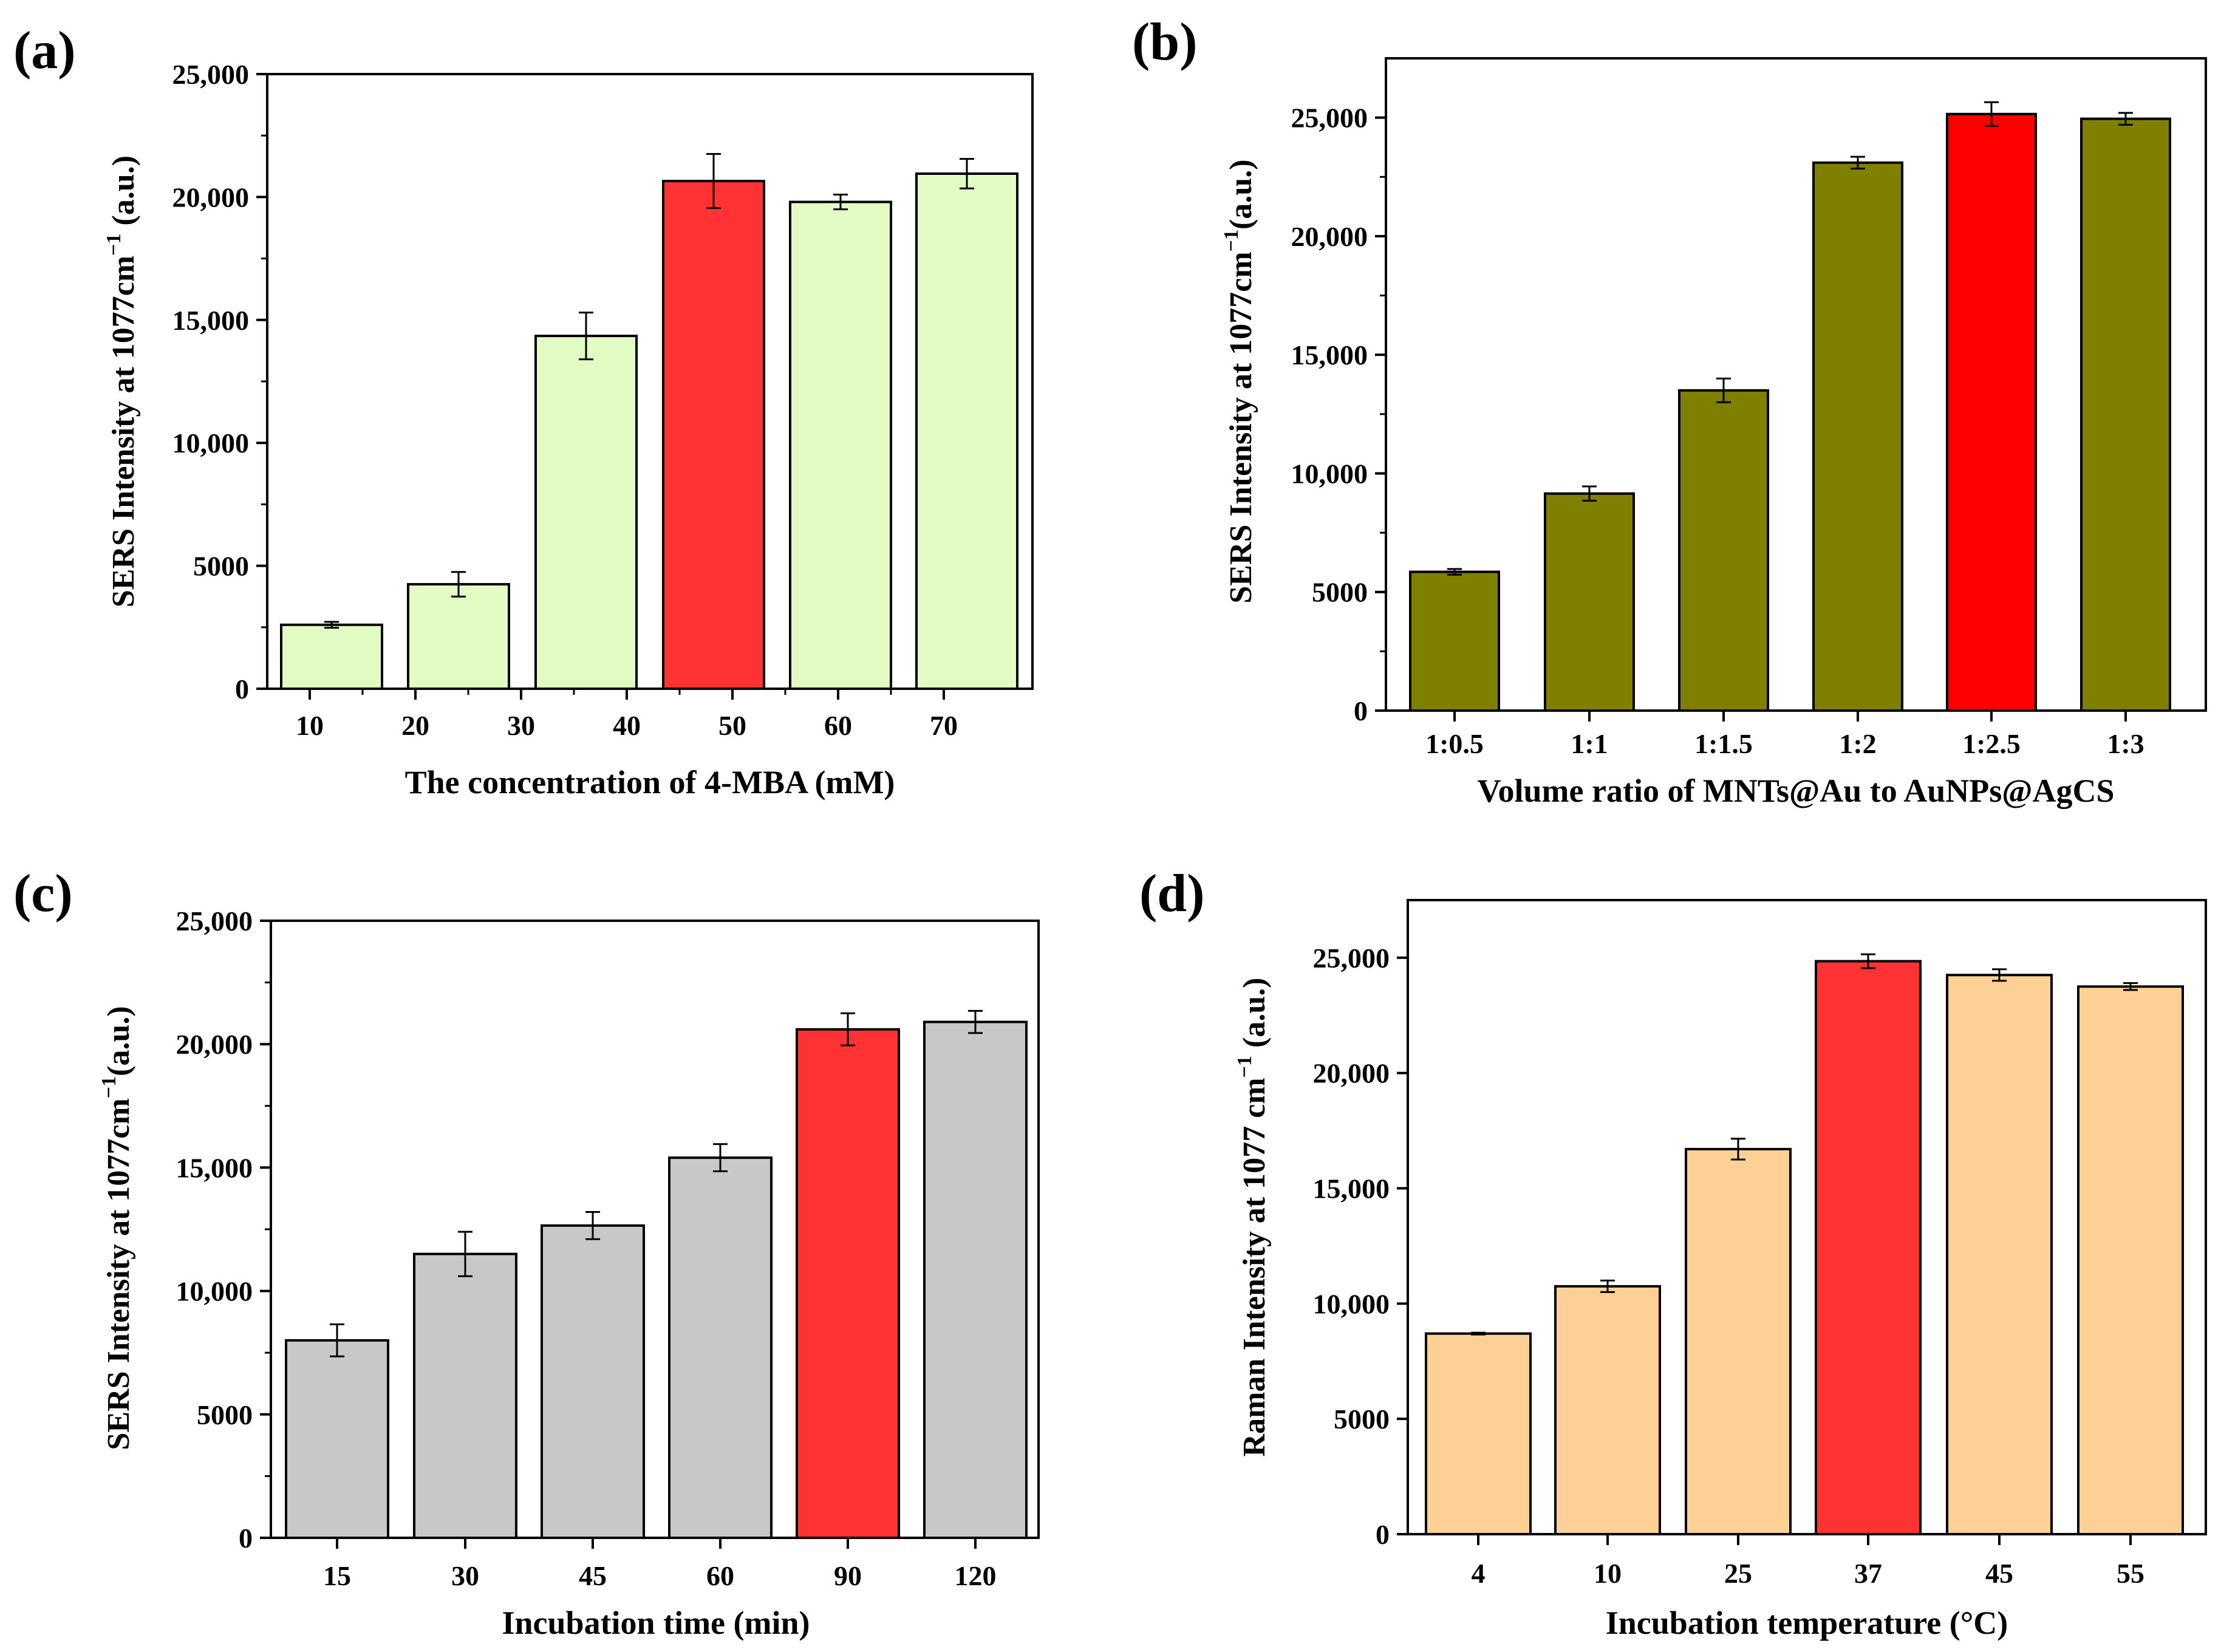  I want to click on panel-c-ytick-label: 5000, so click(225, 1414).